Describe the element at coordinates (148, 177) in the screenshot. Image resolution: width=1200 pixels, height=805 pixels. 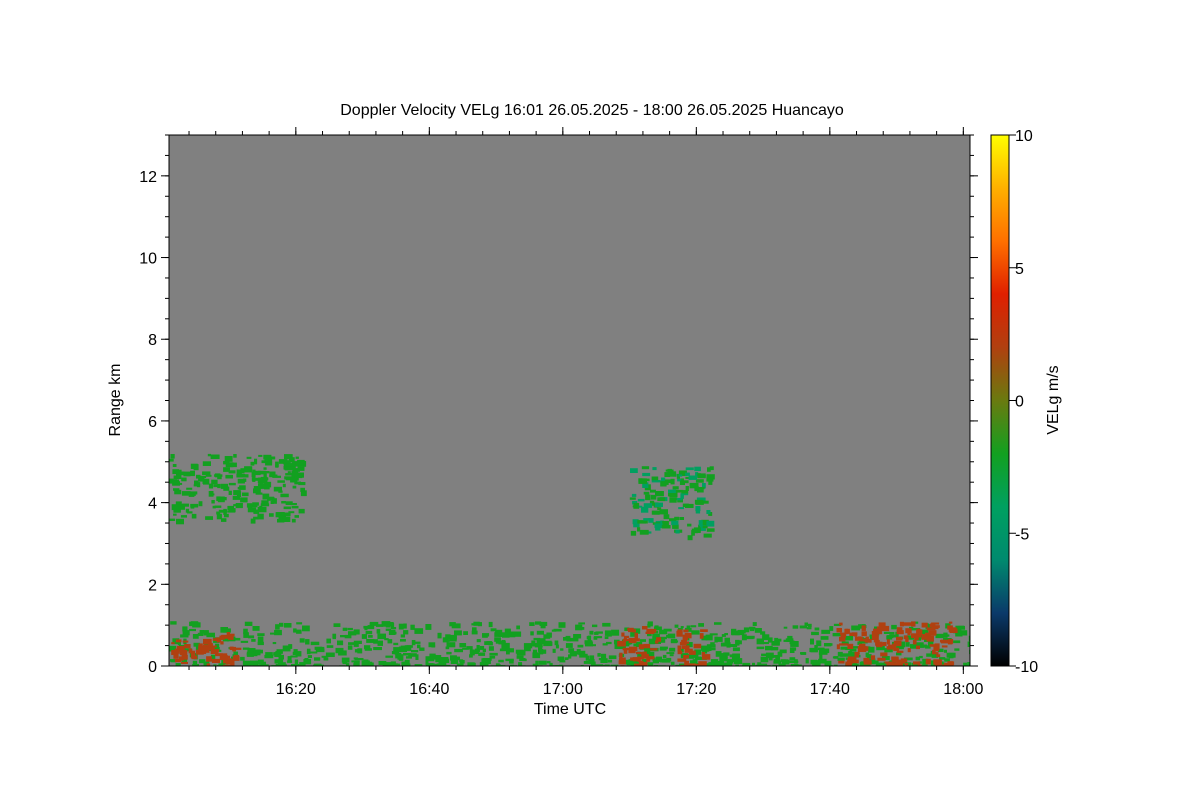
I see `y-tick-label: 12` at that location.